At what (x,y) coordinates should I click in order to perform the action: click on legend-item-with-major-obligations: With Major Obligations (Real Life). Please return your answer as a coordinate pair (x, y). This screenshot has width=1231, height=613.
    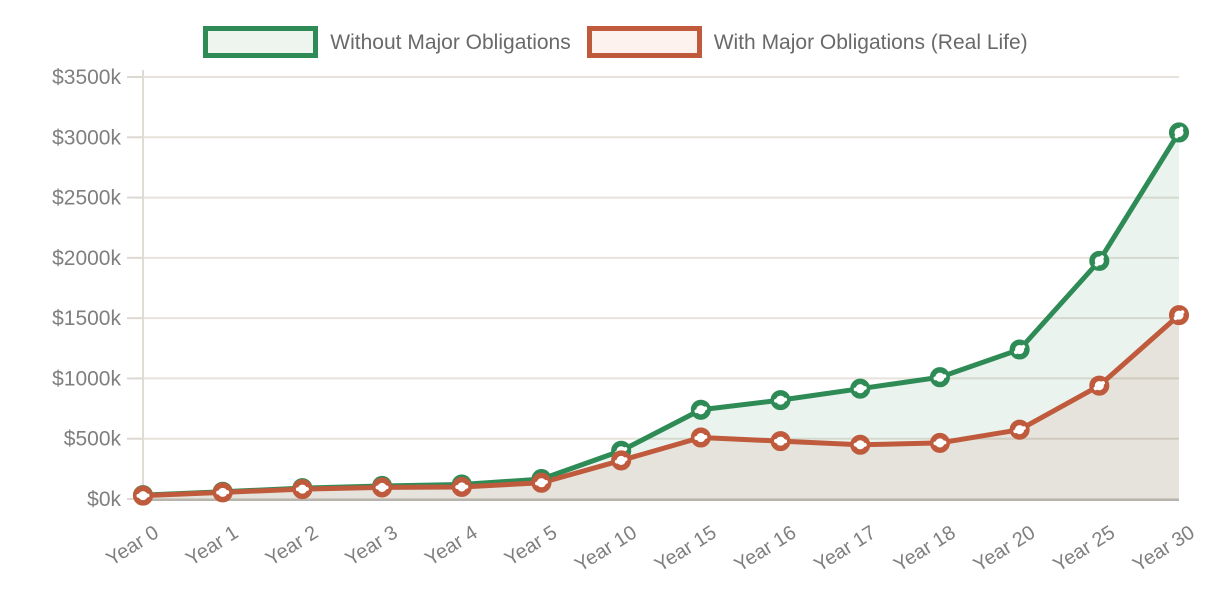
    Looking at the image, I should click on (807, 42).